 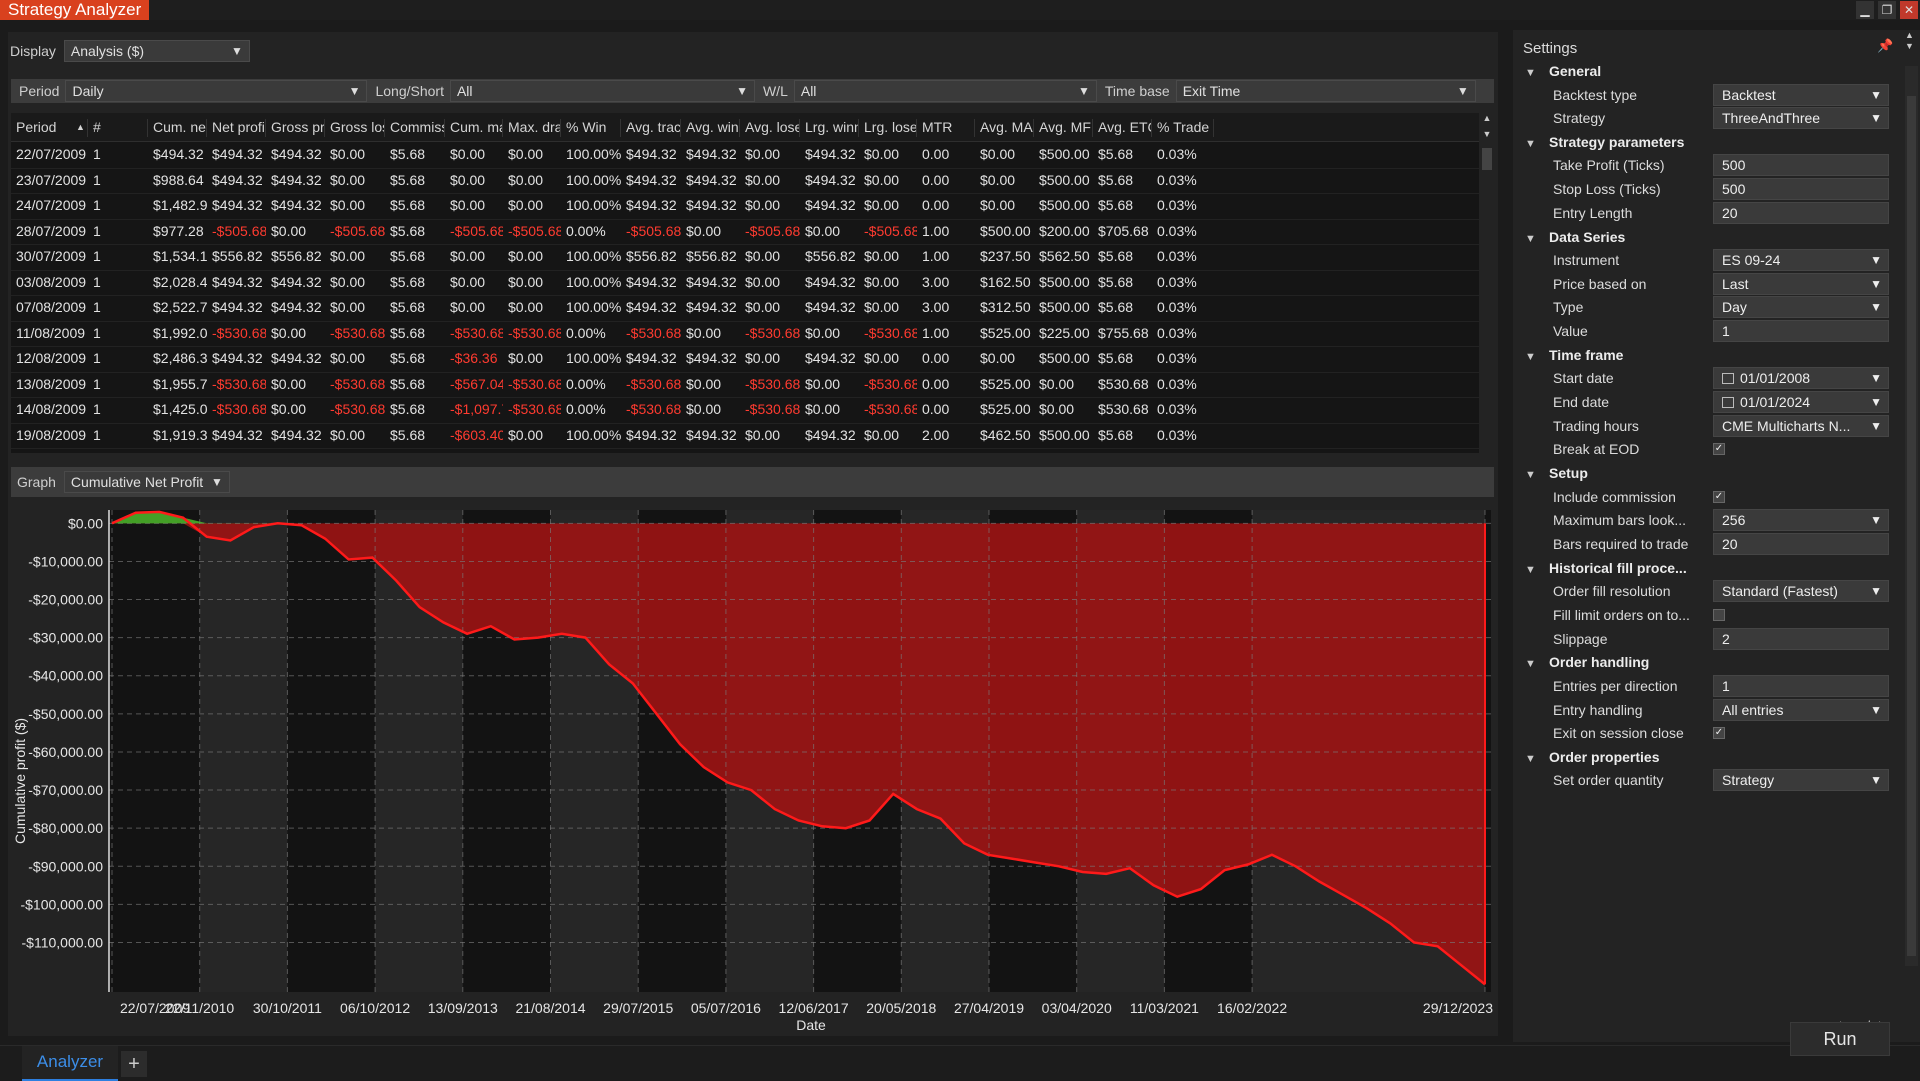 I want to click on property-dropdown: ES 09-24 ▼, so click(x=1801, y=260).